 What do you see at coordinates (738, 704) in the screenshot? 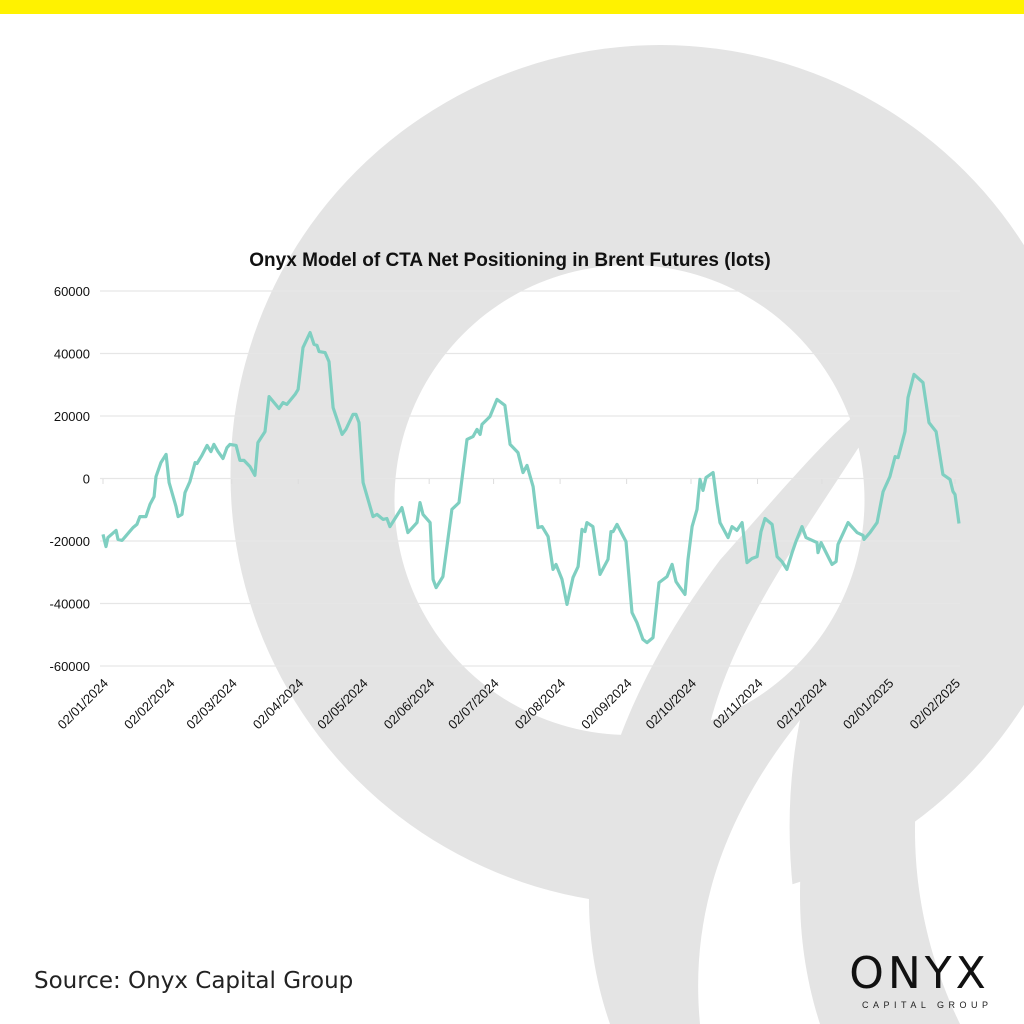
I see `x-tick-label: 02/11/2024` at bounding box center [738, 704].